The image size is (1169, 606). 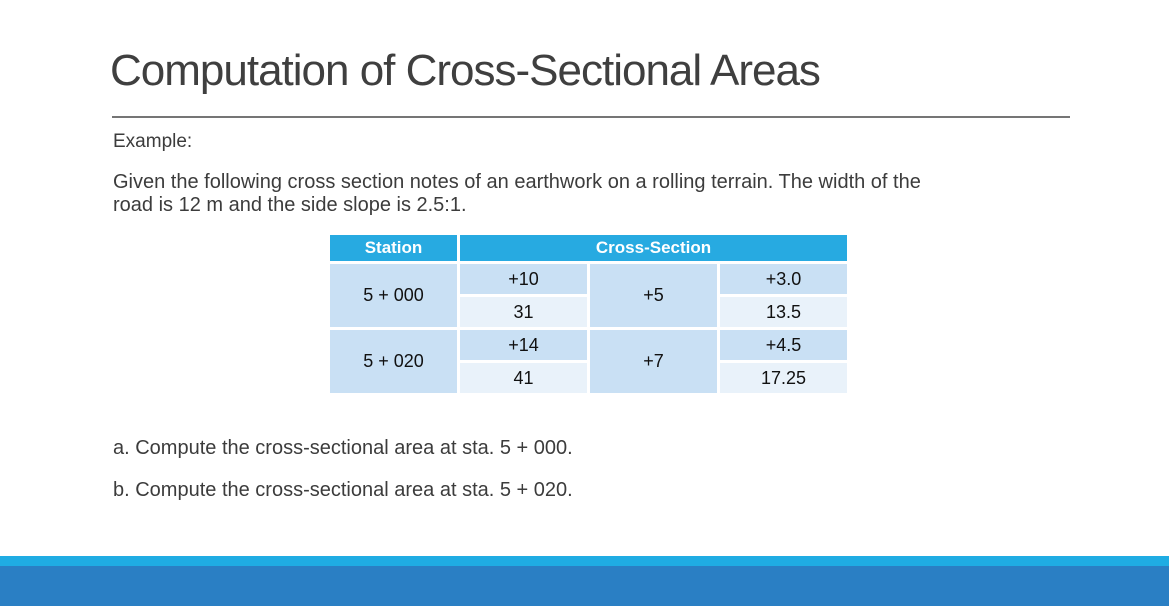 I want to click on cell-station-5020: 5 + 020, so click(x=393, y=361).